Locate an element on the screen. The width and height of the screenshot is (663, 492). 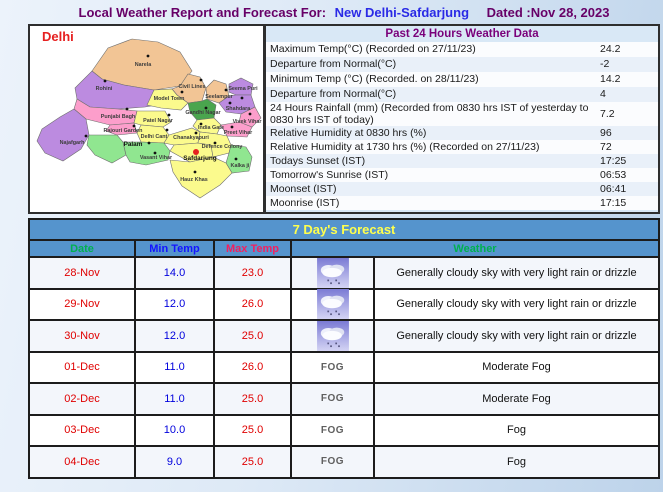
district-label: Punjabi Bagh is located at coordinates (118, 117).